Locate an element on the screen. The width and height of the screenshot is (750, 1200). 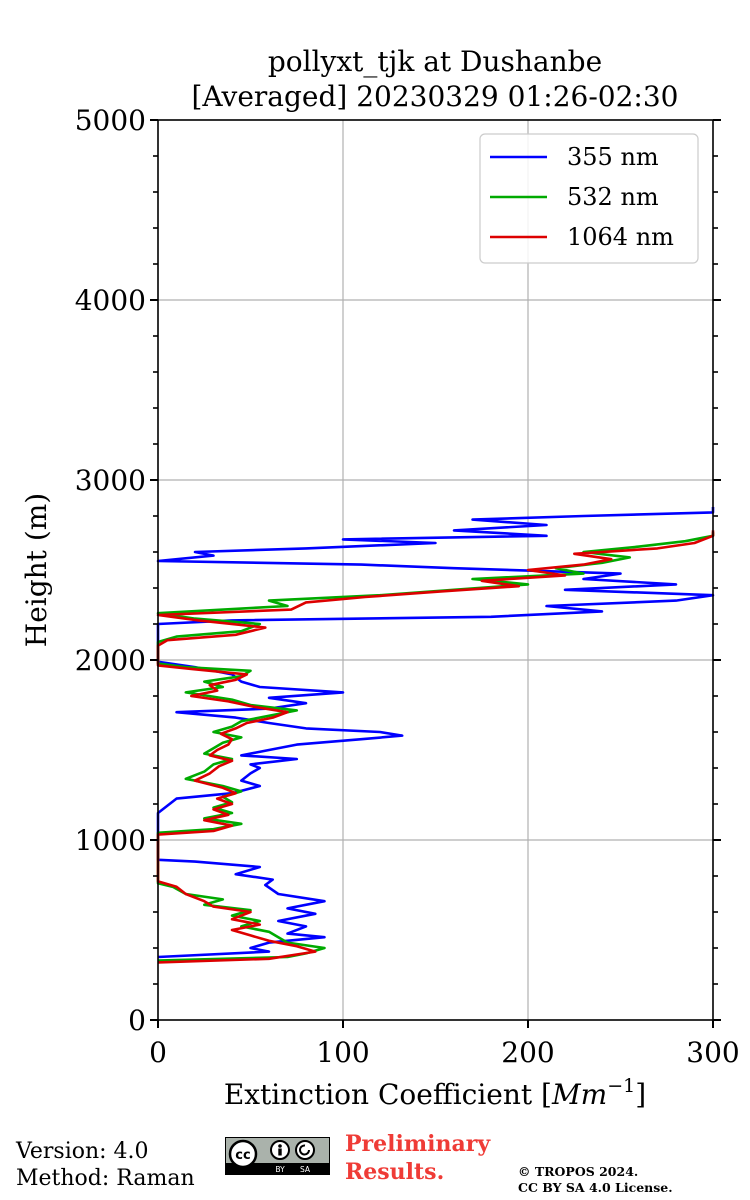
y-tick-label: 0 is located at coordinates (137, 1020).